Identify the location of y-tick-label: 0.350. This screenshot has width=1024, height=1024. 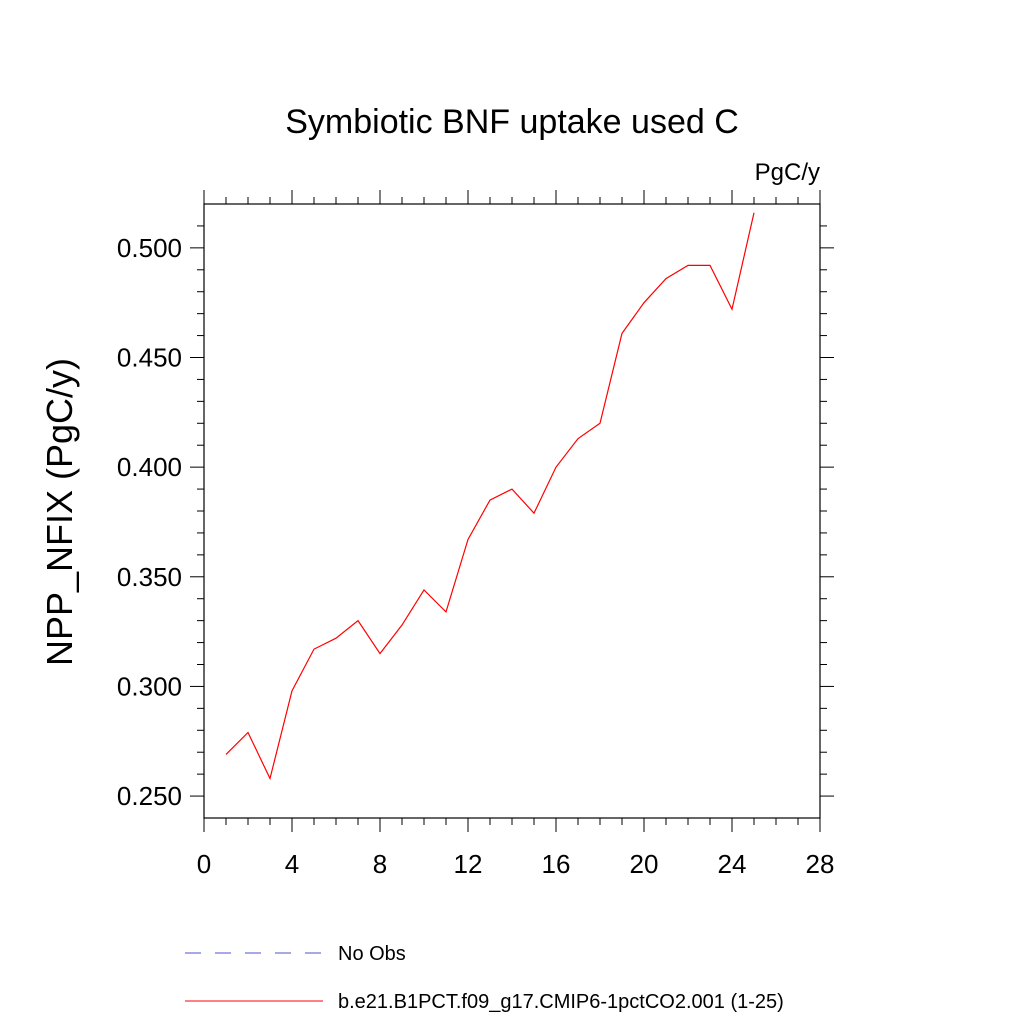
(149, 577).